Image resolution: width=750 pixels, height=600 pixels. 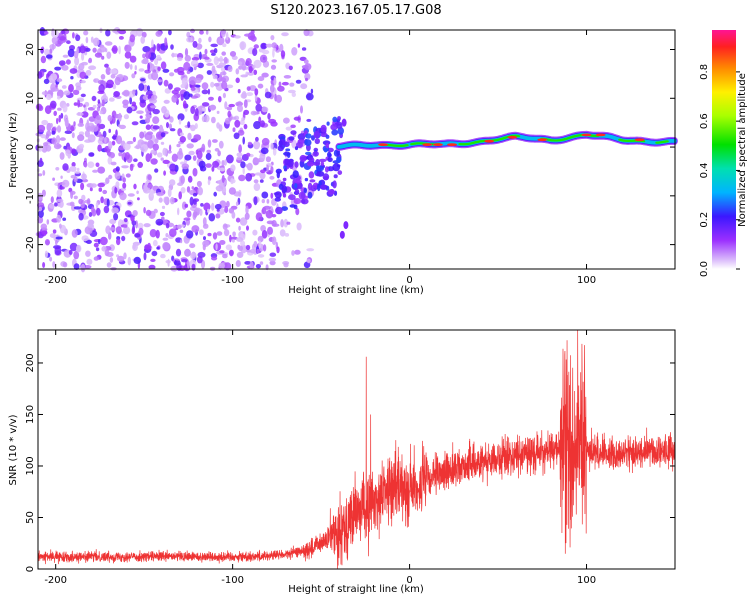 I want to click on y-tick-label: 100, so click(x=30, y=465).